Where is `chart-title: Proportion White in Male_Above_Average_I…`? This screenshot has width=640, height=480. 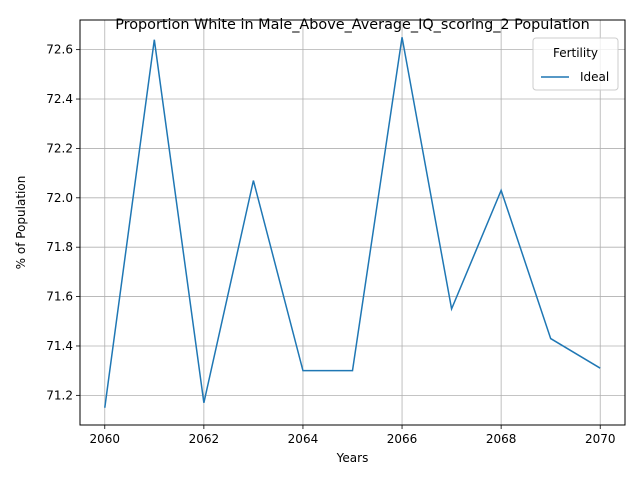
chart-title: Proportion White in Male_Above_Average_I… is located at coordinates (352, 25).